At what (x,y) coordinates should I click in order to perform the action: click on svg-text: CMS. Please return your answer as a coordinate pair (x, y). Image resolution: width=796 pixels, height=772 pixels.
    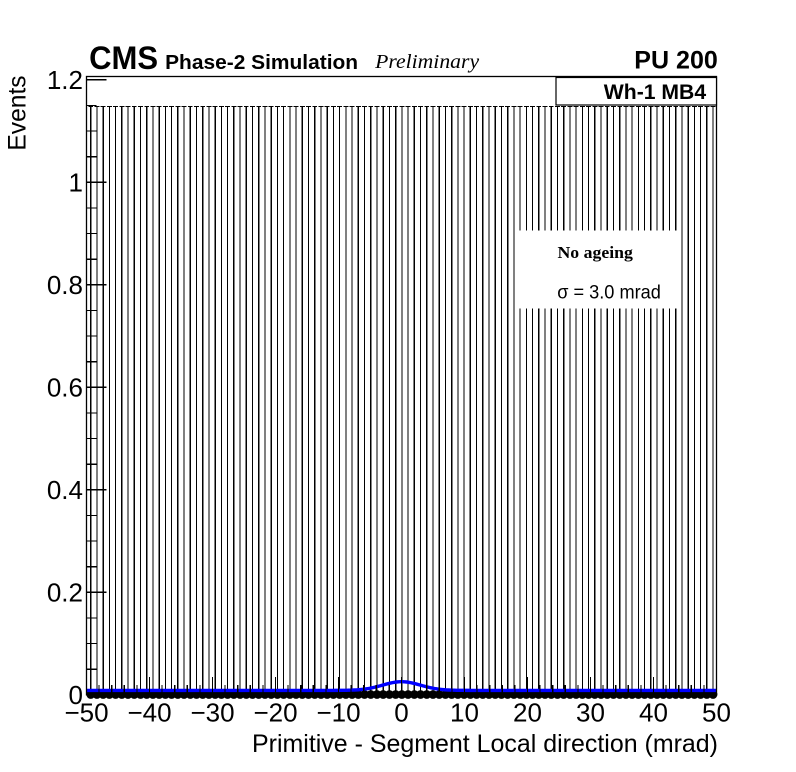
    Looking at the image, I should click on (123, 58).